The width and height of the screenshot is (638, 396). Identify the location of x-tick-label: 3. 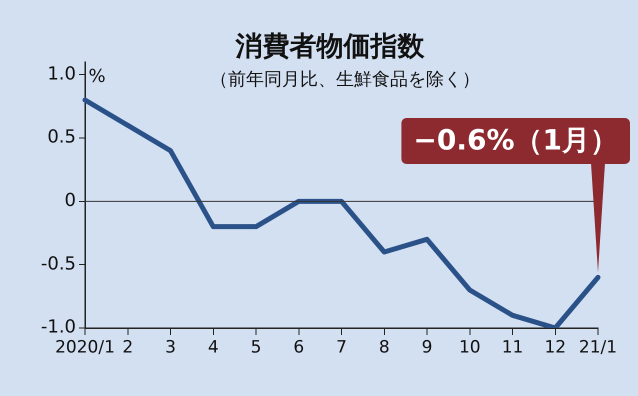
(170, 348).